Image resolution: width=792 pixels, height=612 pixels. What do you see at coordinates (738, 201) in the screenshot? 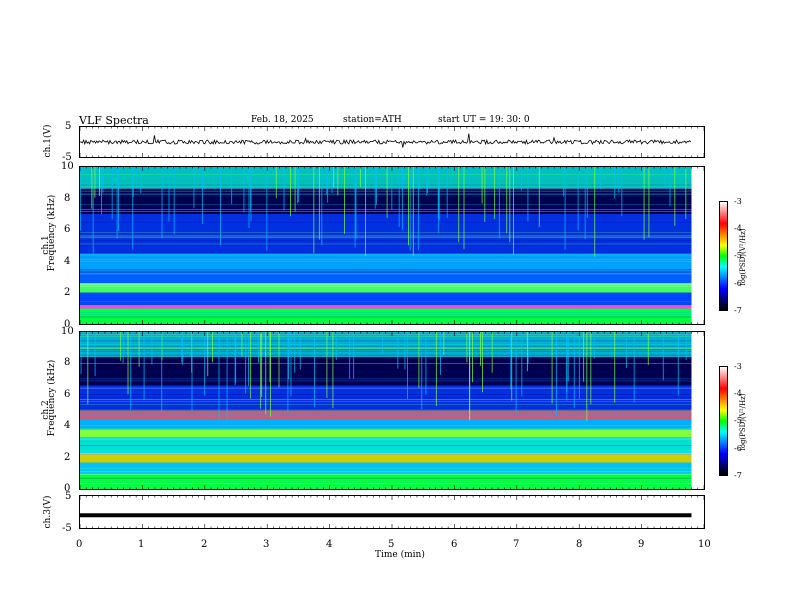
I see `ch1-colorbar-tick-3: -3` at bounding box center [738, 201].